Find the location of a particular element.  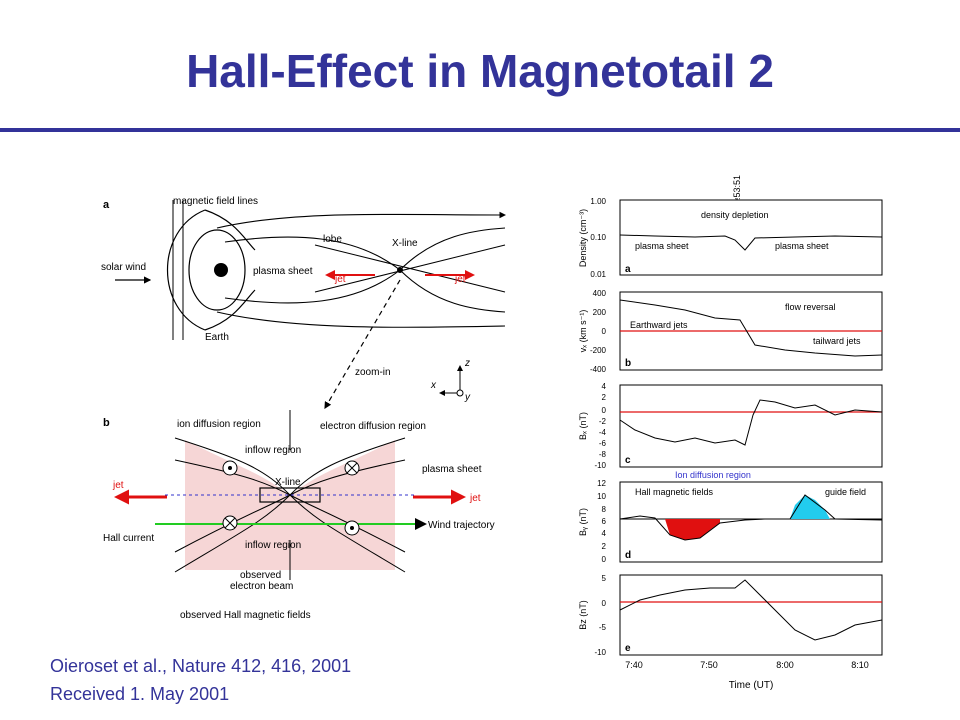

dipole-line-inner is located at coordinates (217, 270).